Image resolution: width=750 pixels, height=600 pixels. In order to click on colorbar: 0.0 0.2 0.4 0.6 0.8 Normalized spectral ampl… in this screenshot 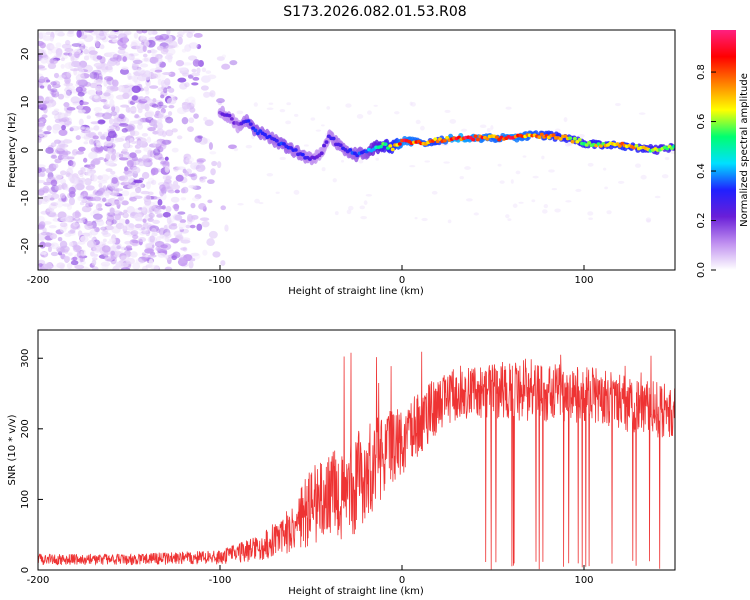, I will do `click(723, 154)`.